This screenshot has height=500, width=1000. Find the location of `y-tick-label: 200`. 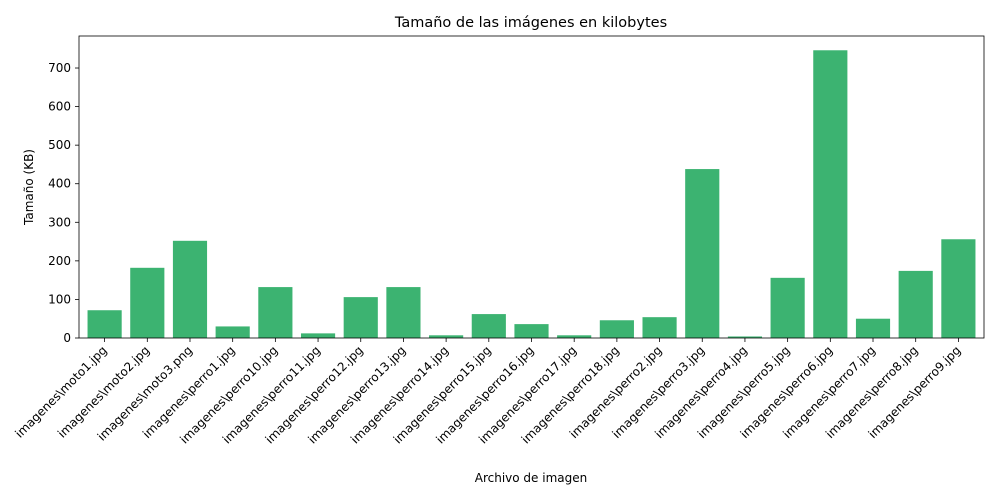

y-tick-label: 200 is located at coordinates (59, 261).